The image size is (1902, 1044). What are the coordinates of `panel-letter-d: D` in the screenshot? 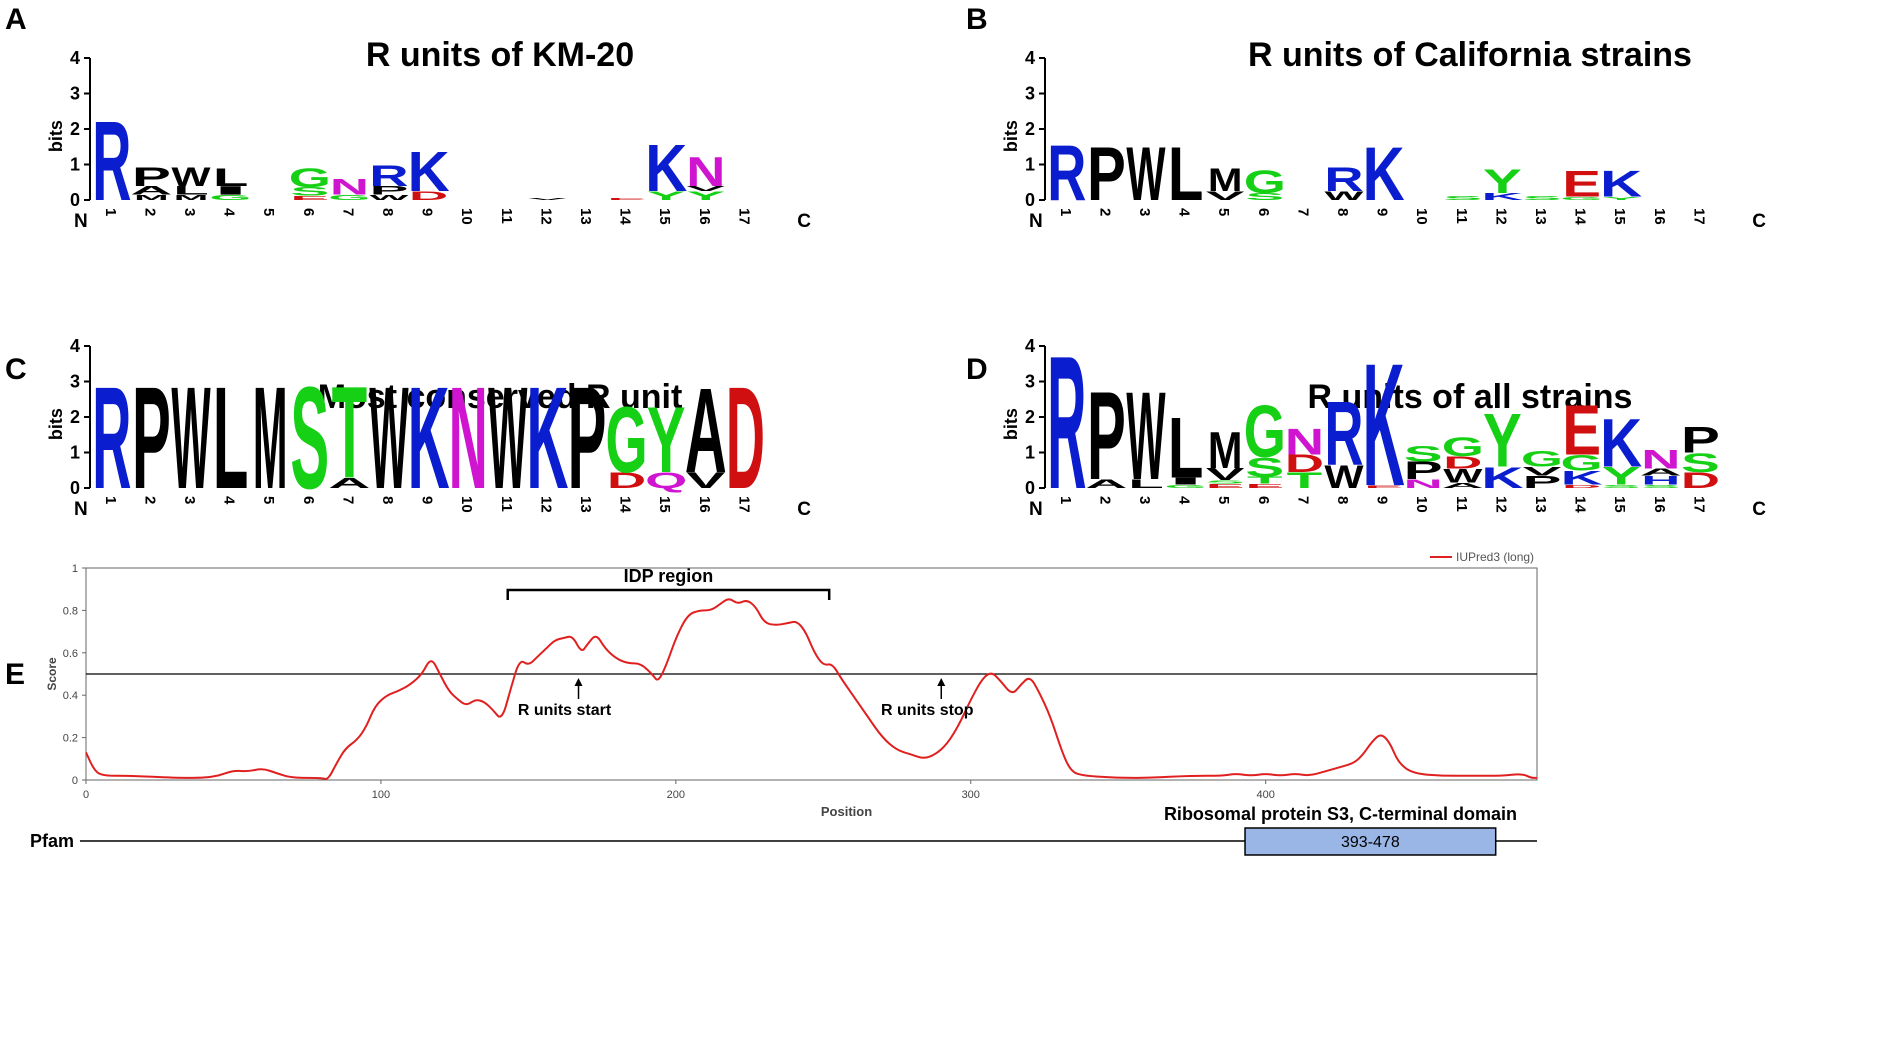 It's located at (977, 369).